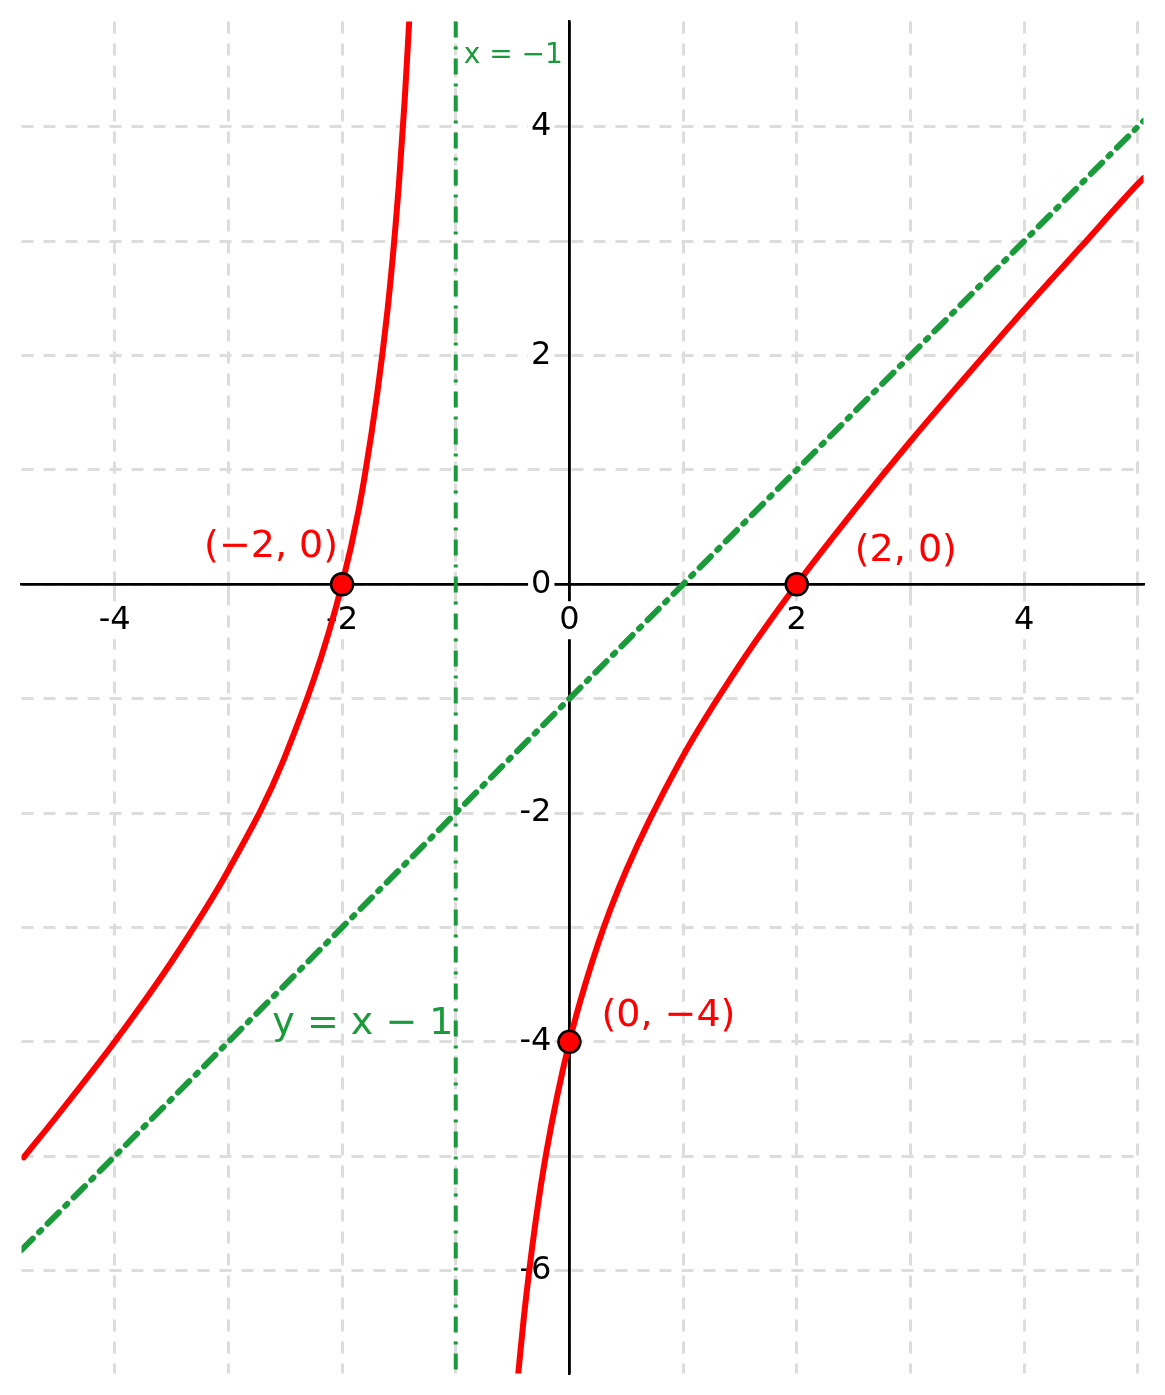  What do you see at coordinates (271, 544) in the screenshot?
I see `annotation: (−2, 0)` at bounding box center [271, 544].